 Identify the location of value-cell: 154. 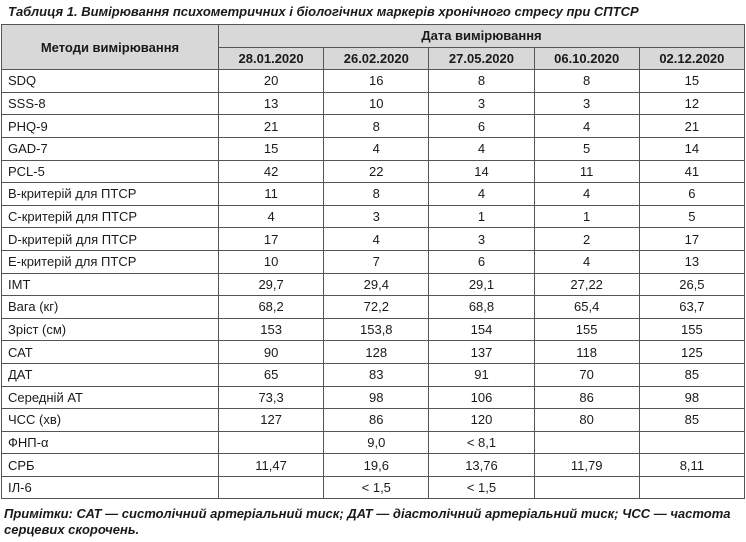
(481, 329).